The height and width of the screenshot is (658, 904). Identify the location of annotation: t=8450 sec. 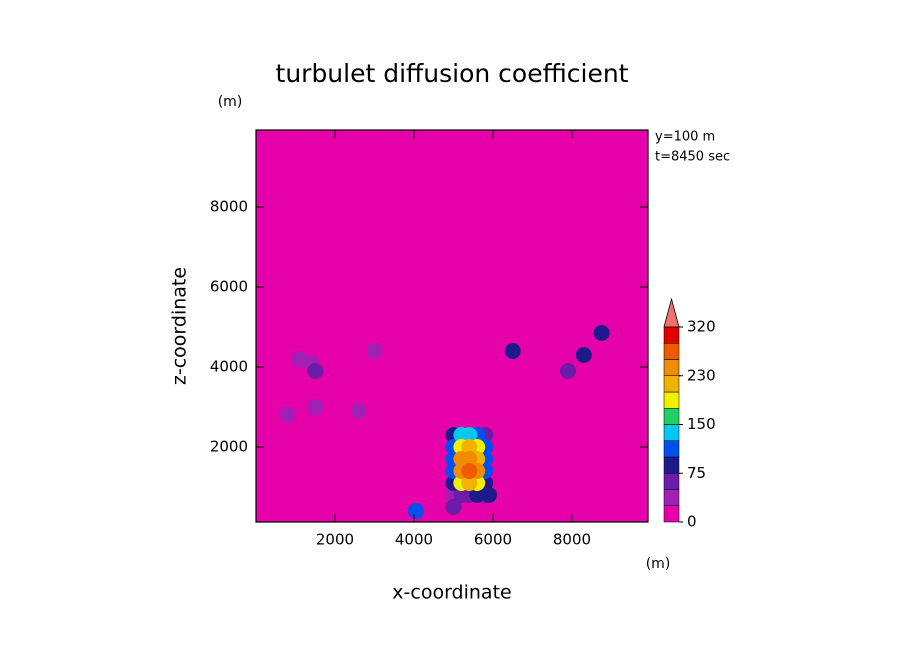
(692, 157).